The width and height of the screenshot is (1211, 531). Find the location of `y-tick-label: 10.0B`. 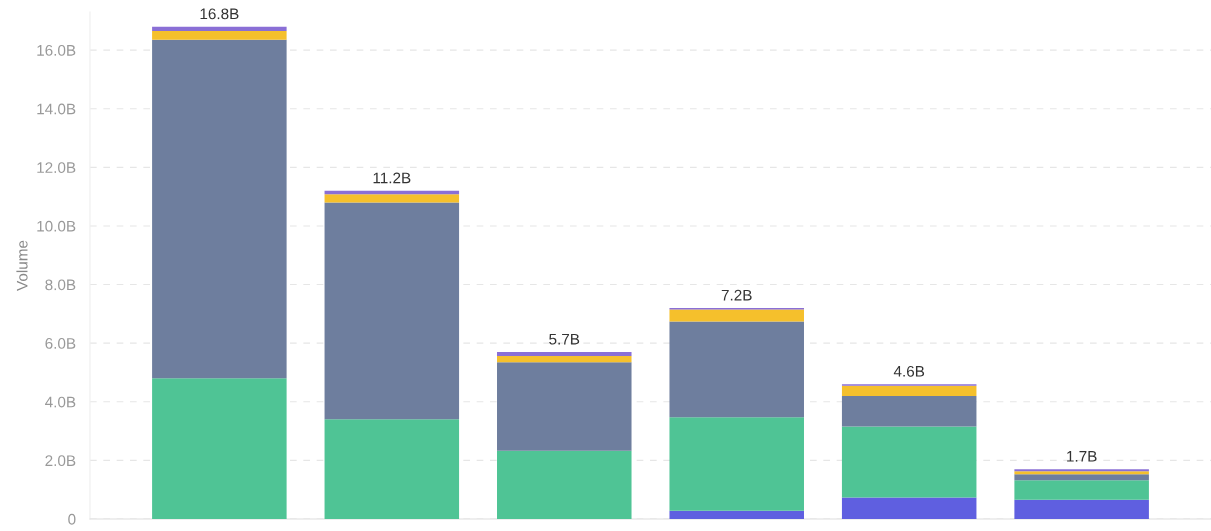

y-tick-label: 10.0B is located at coordinates (56, 226).